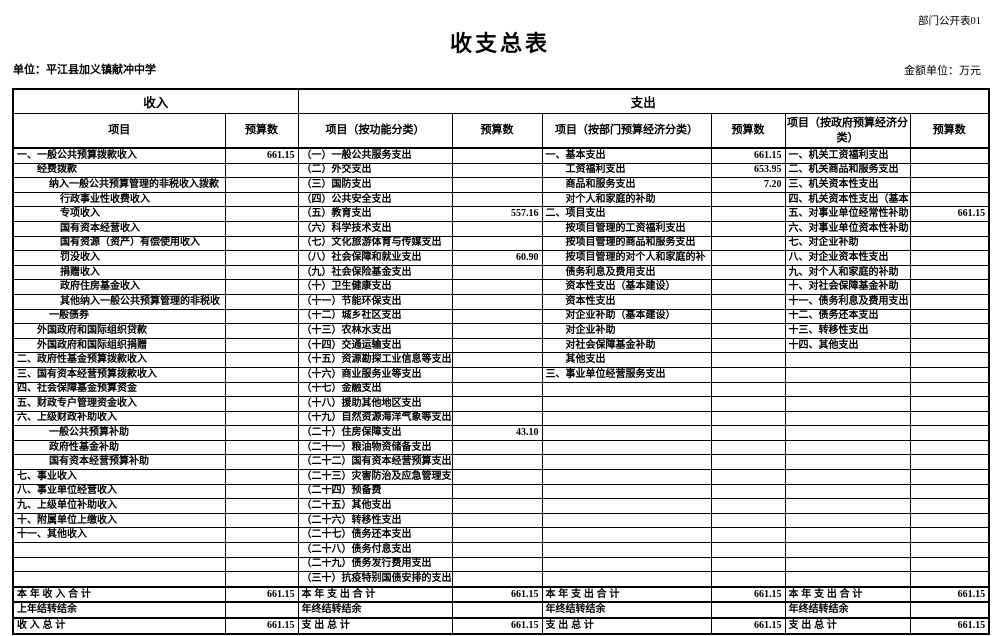  What do you see at coordinates (501, 101) in the screenshot?
I see `group-header-row: 收入 支出` at bounding box center [501, 101].